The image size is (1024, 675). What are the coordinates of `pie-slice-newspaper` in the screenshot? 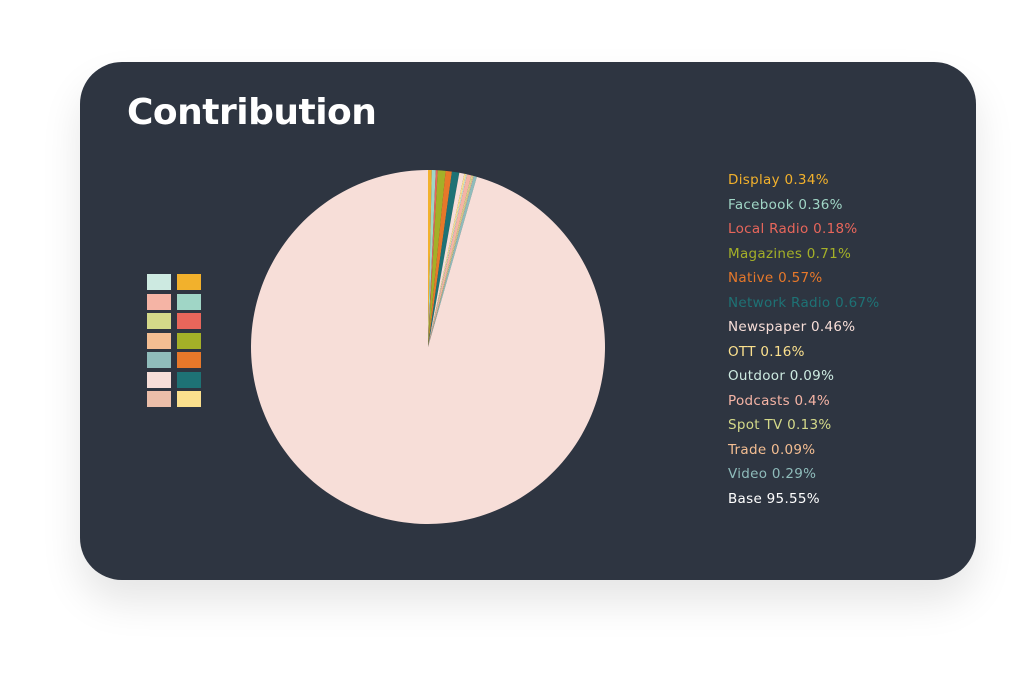 It's located at (446, 259).